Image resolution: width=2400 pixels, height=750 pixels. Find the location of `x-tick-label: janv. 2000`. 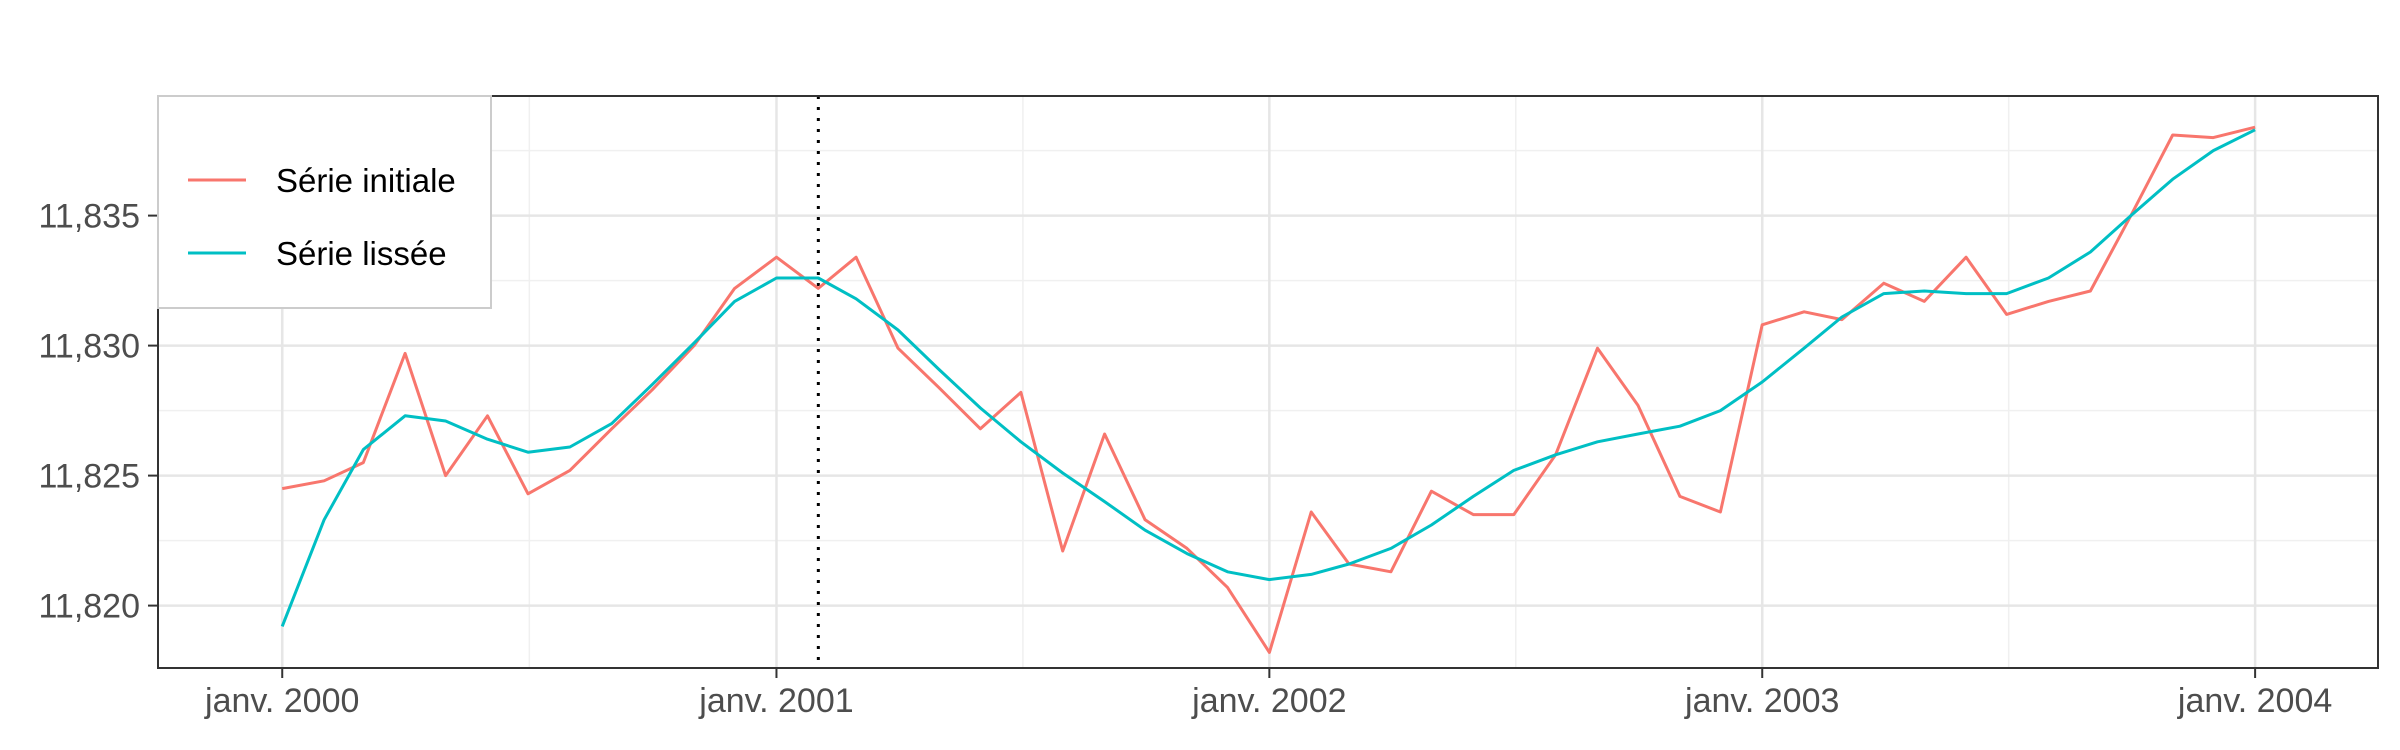

x-tick-label: janv. 2000 is located at coordinates (281, 701).